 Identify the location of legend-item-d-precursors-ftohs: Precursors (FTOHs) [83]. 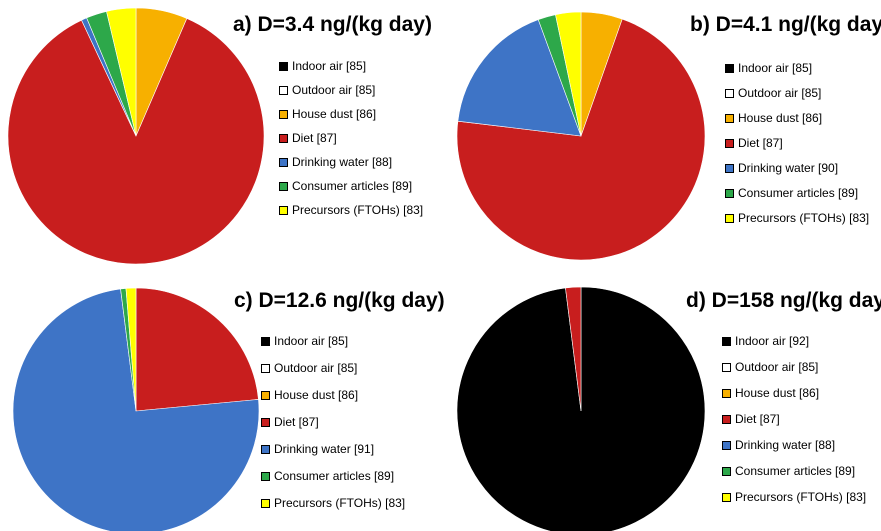
(794, 497).